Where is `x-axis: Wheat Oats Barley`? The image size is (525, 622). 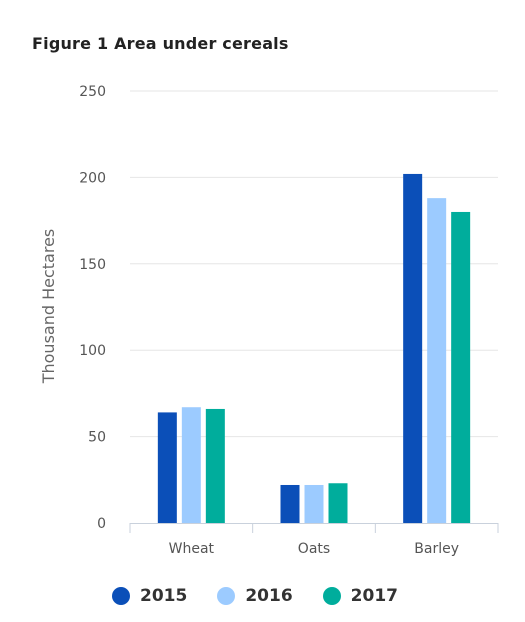 x-axis: Wheat Oats Barley is located at coordinates (314, 540).